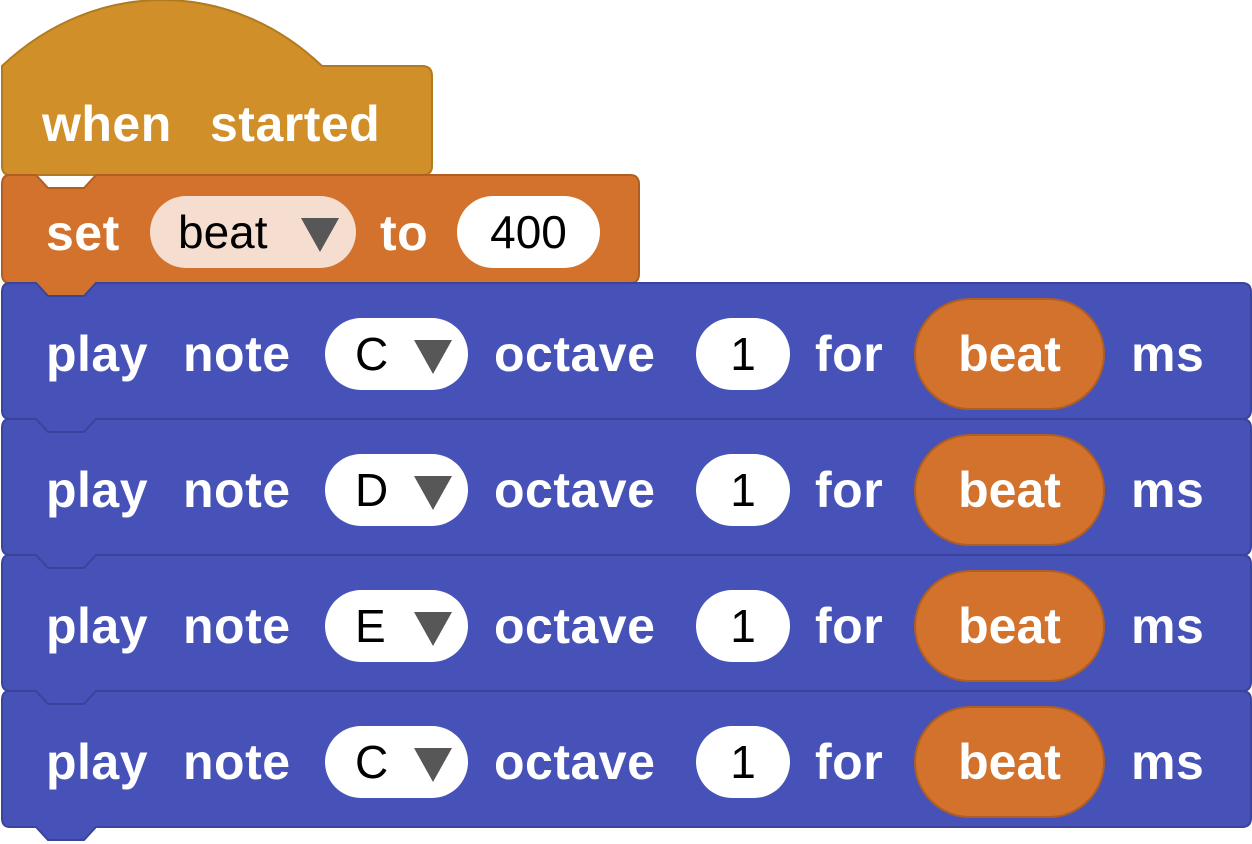 This screenshot has width=1252, height=844. I want to click on variable-dropdown-value: beat, so click(223, 232).